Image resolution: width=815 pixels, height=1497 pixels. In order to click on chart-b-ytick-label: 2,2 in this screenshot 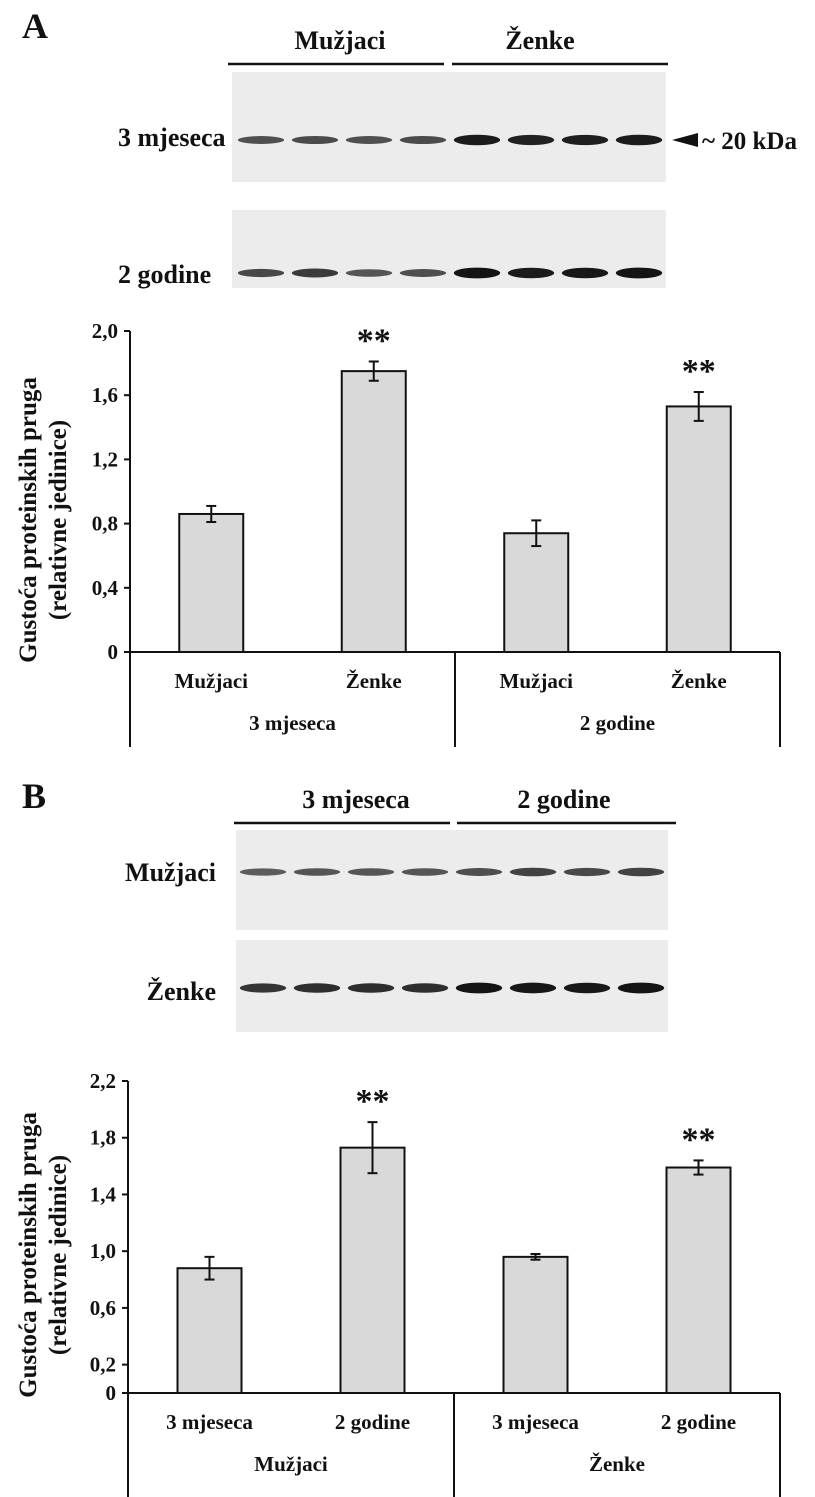, I will do `click(103, 1081)`.